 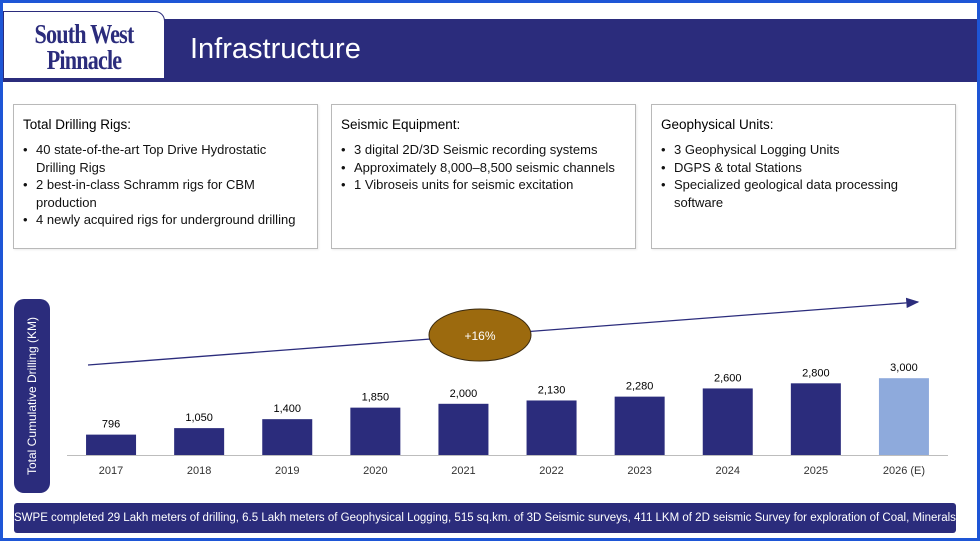 I want to click on bar-2024, so click(x=727, y=421).